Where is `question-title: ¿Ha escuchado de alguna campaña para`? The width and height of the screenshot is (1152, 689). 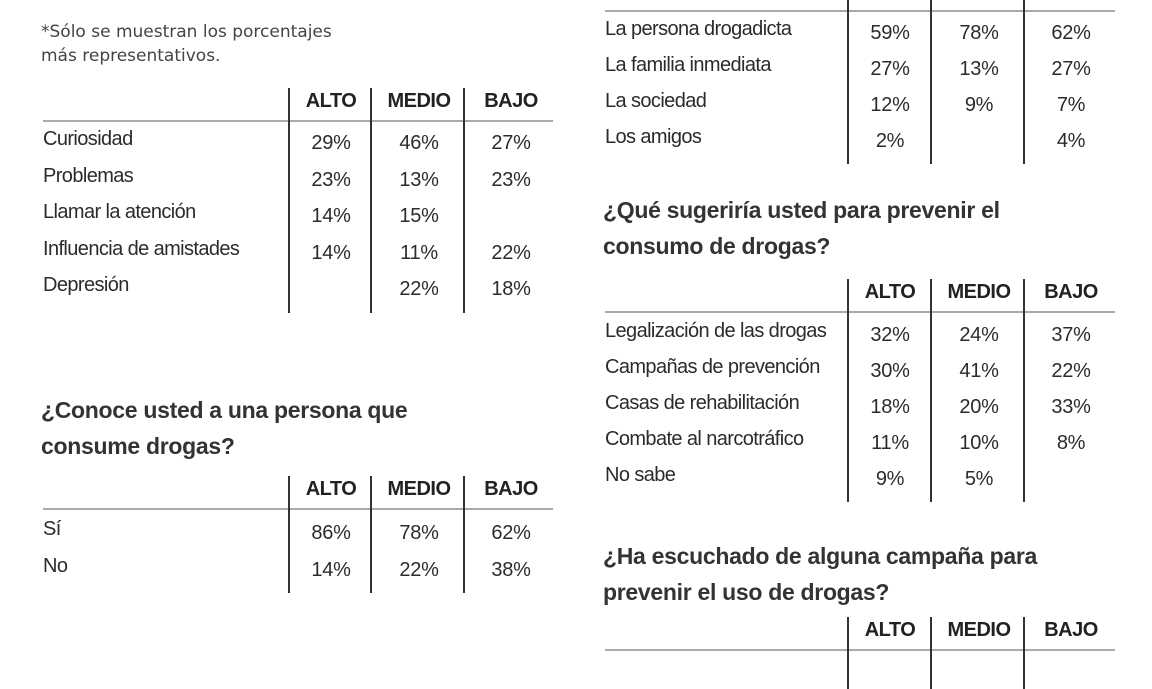
question-title: ¿Ha escuchado de alguna campaña para is located at coordinates (820, 556).